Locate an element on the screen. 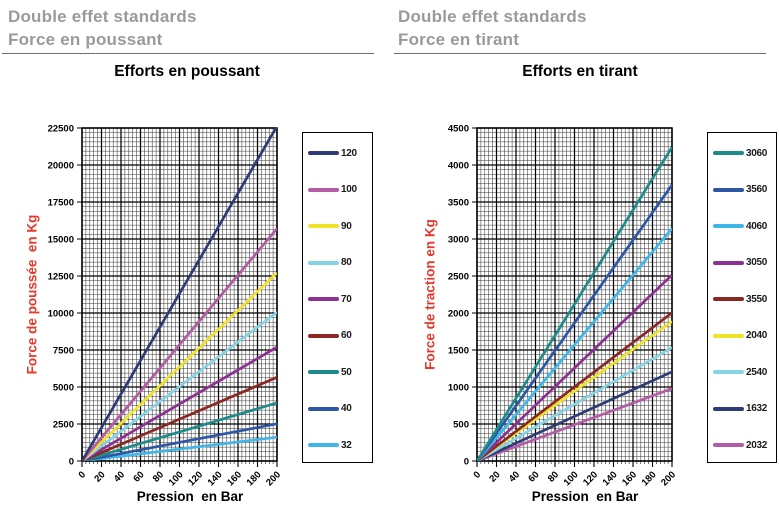 This screenshot has width=779, height=524. y-tick-label: 2000 is located at coordinates (458, 314).